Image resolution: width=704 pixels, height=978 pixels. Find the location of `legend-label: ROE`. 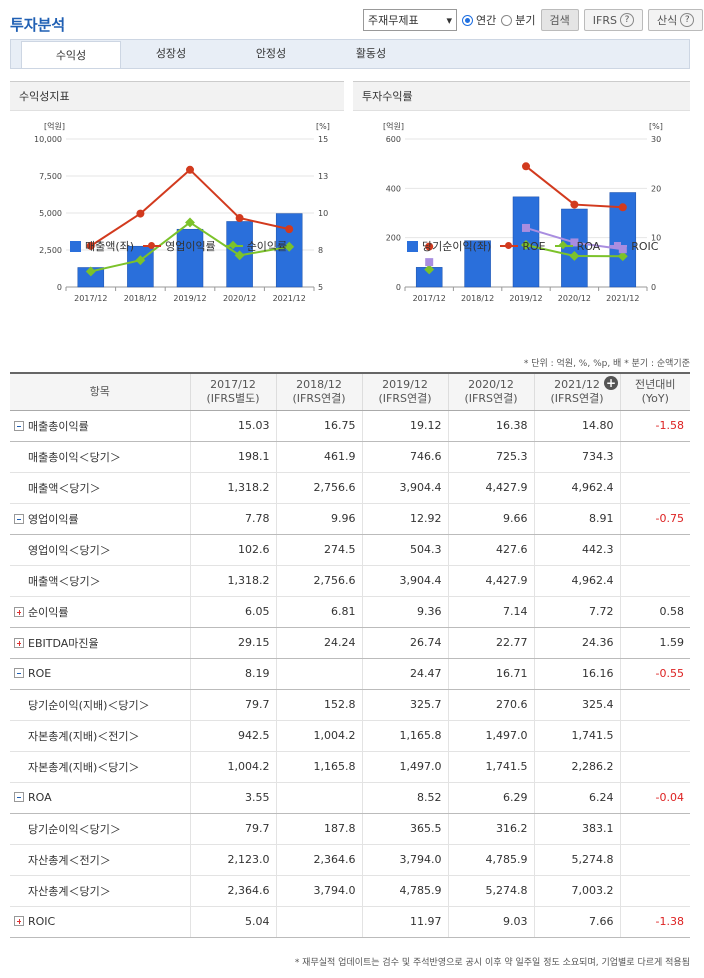

legend-label: ROE is located at coordinates (534, 246).